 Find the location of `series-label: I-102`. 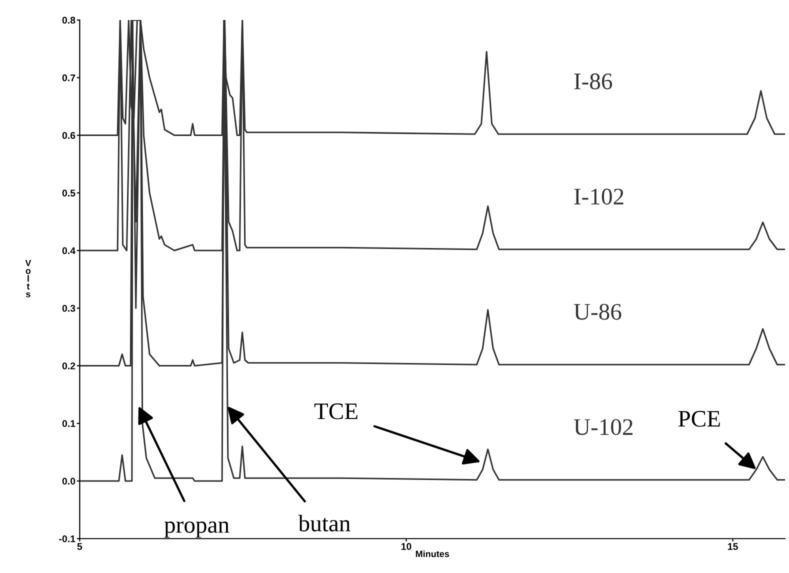

series-label: I-102 is located at coordinates (599, 196).